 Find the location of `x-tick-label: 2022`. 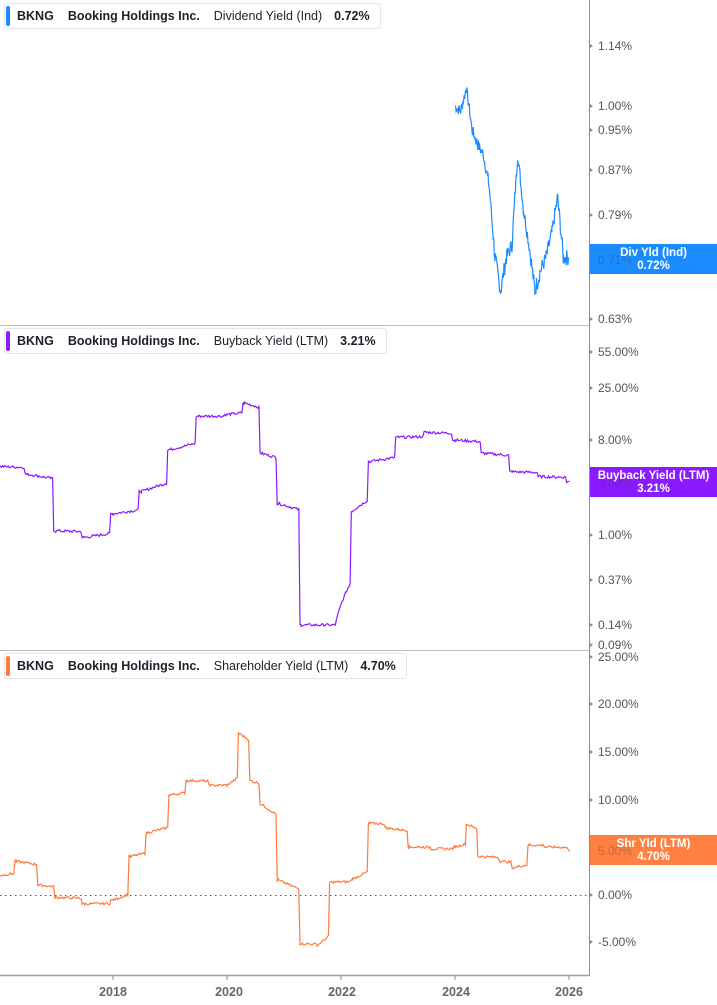

x-tick-label: 2022 is located at coordinates (342, 992).